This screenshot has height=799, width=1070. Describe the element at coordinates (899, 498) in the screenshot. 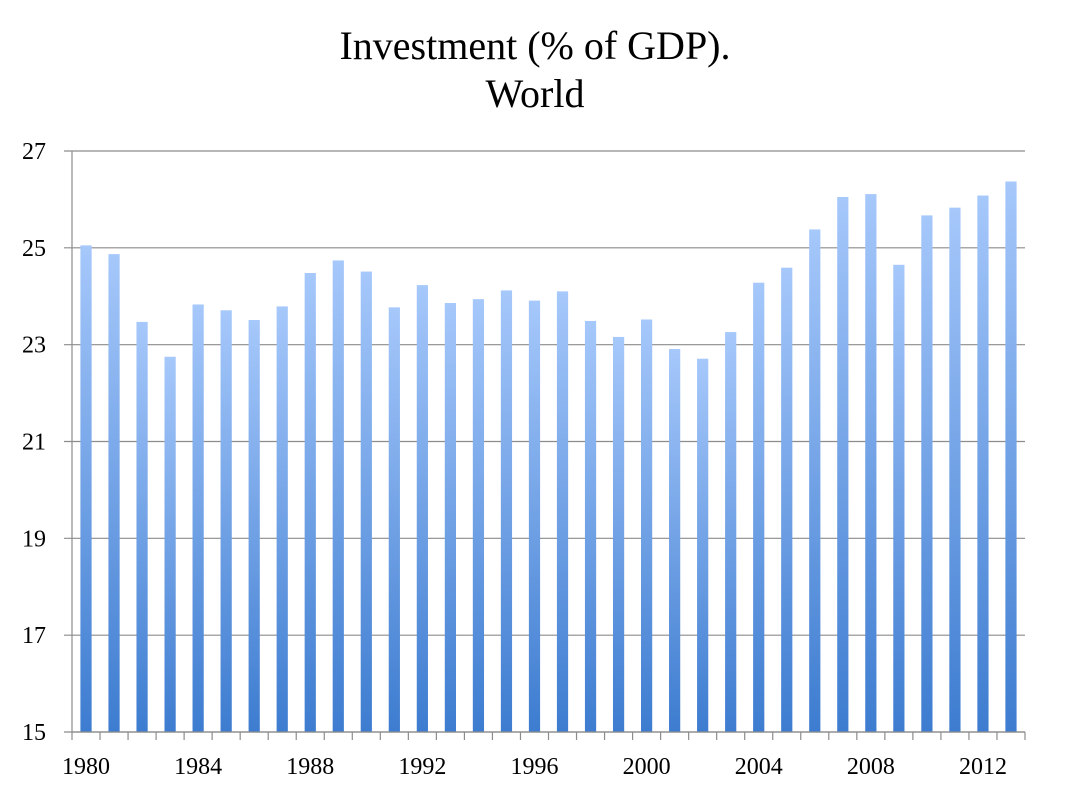

I see `bar-2009` at that location.